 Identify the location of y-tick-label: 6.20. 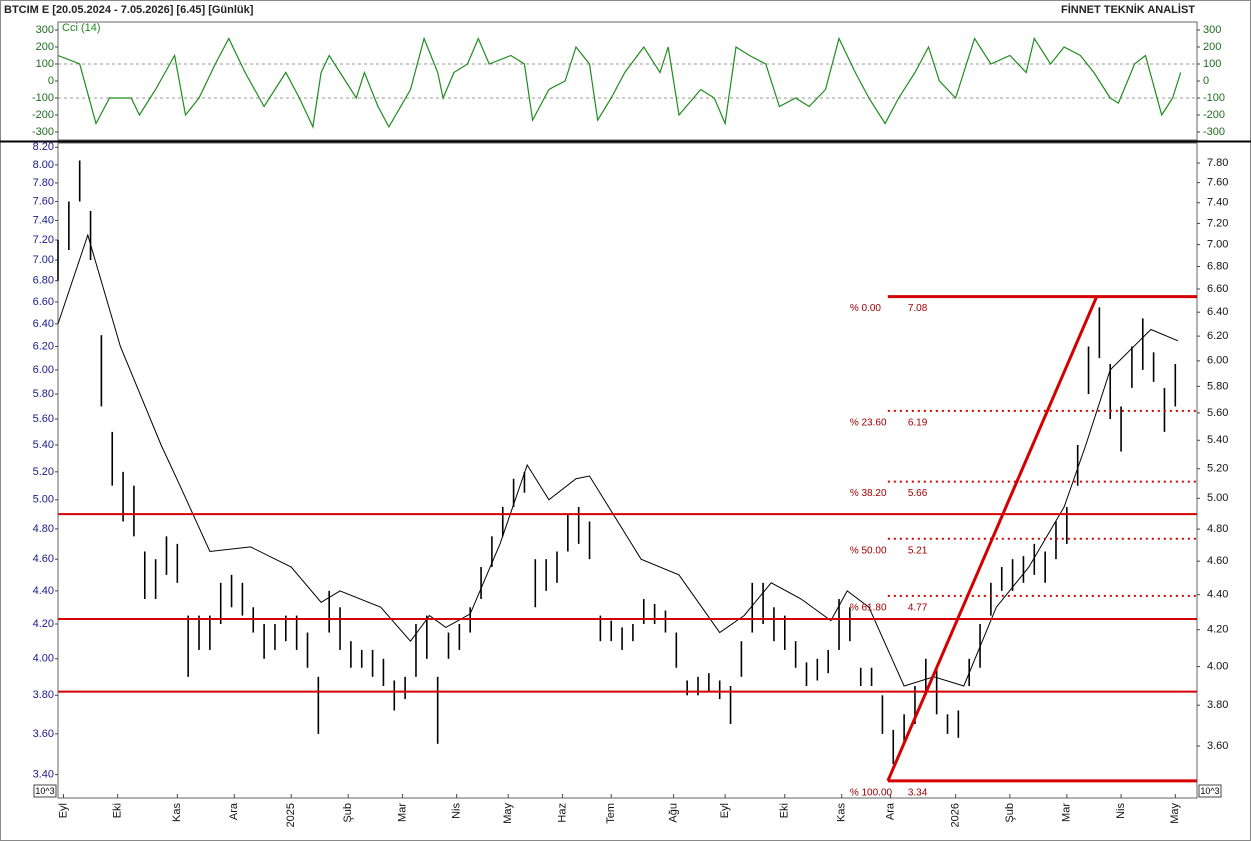
(43, 346).